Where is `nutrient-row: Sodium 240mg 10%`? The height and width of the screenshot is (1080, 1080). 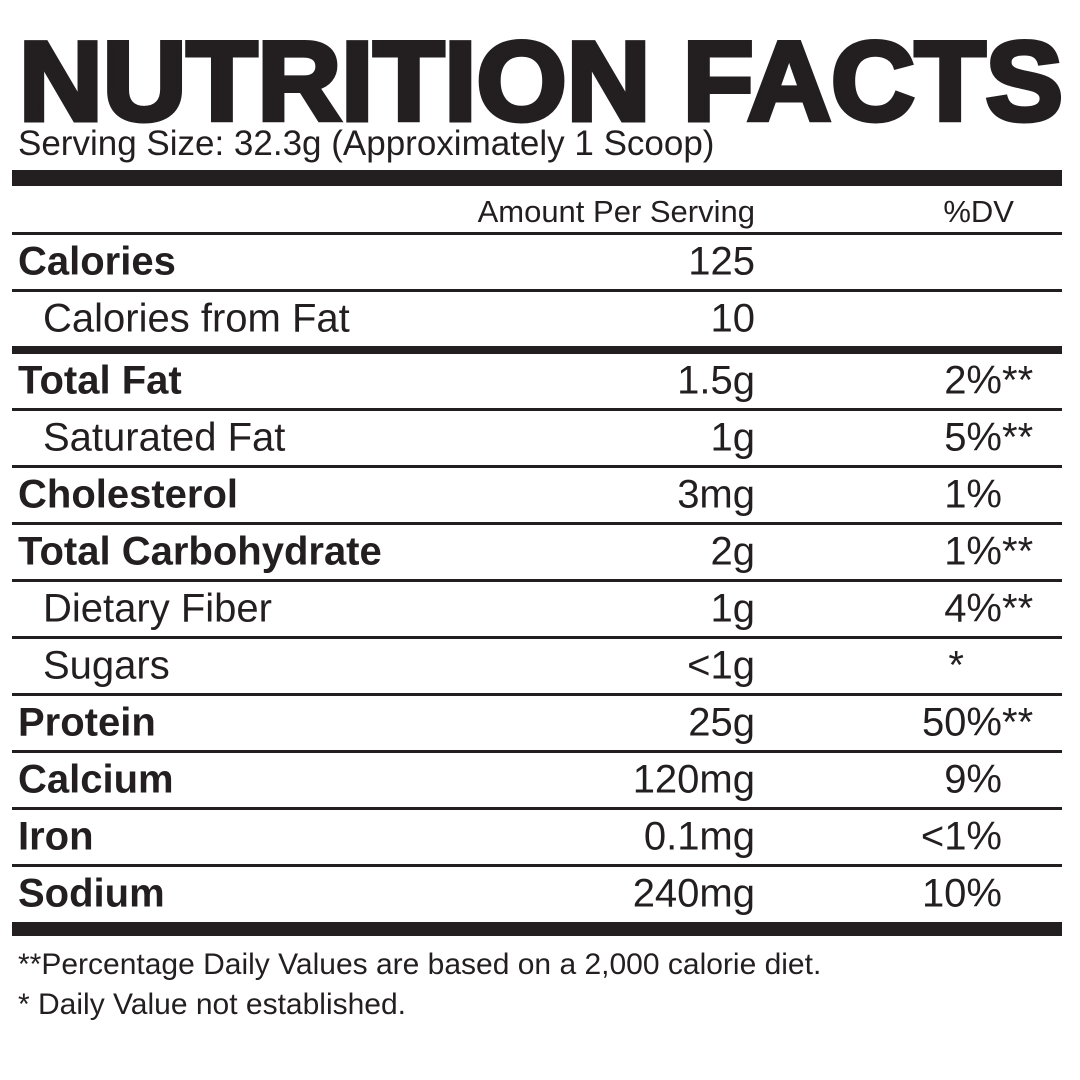 nutrient-row: Sodium 240mg 10% is located at coordinates (537, 894).